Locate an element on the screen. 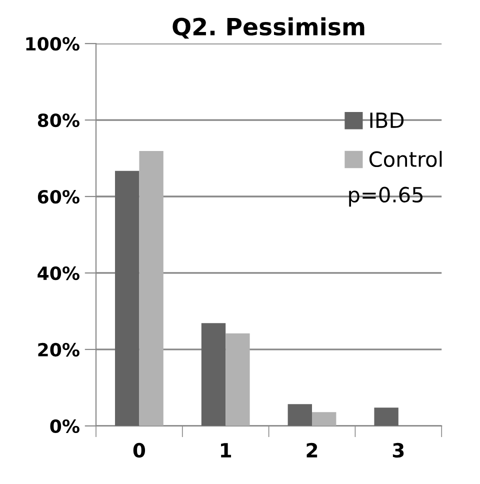 The image size is (480, 484). y-tick-label: 100% is located at coordinates (53, 44).